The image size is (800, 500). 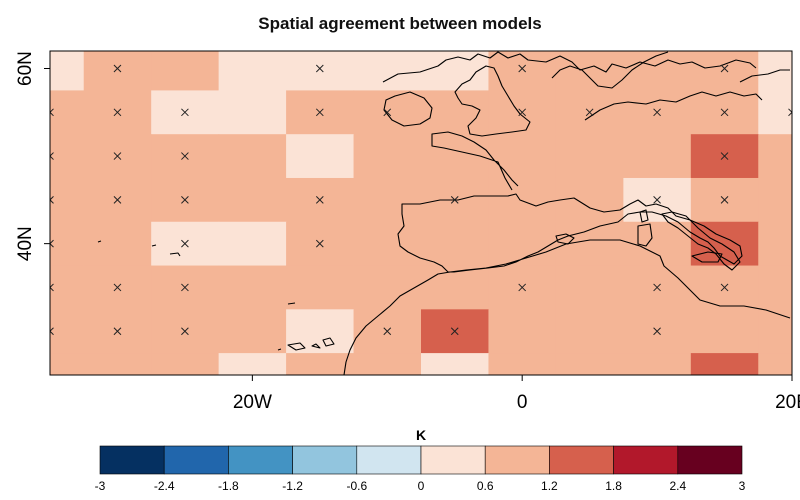 I want to click on coastline-scandinavia, so click(x=670, y=70).